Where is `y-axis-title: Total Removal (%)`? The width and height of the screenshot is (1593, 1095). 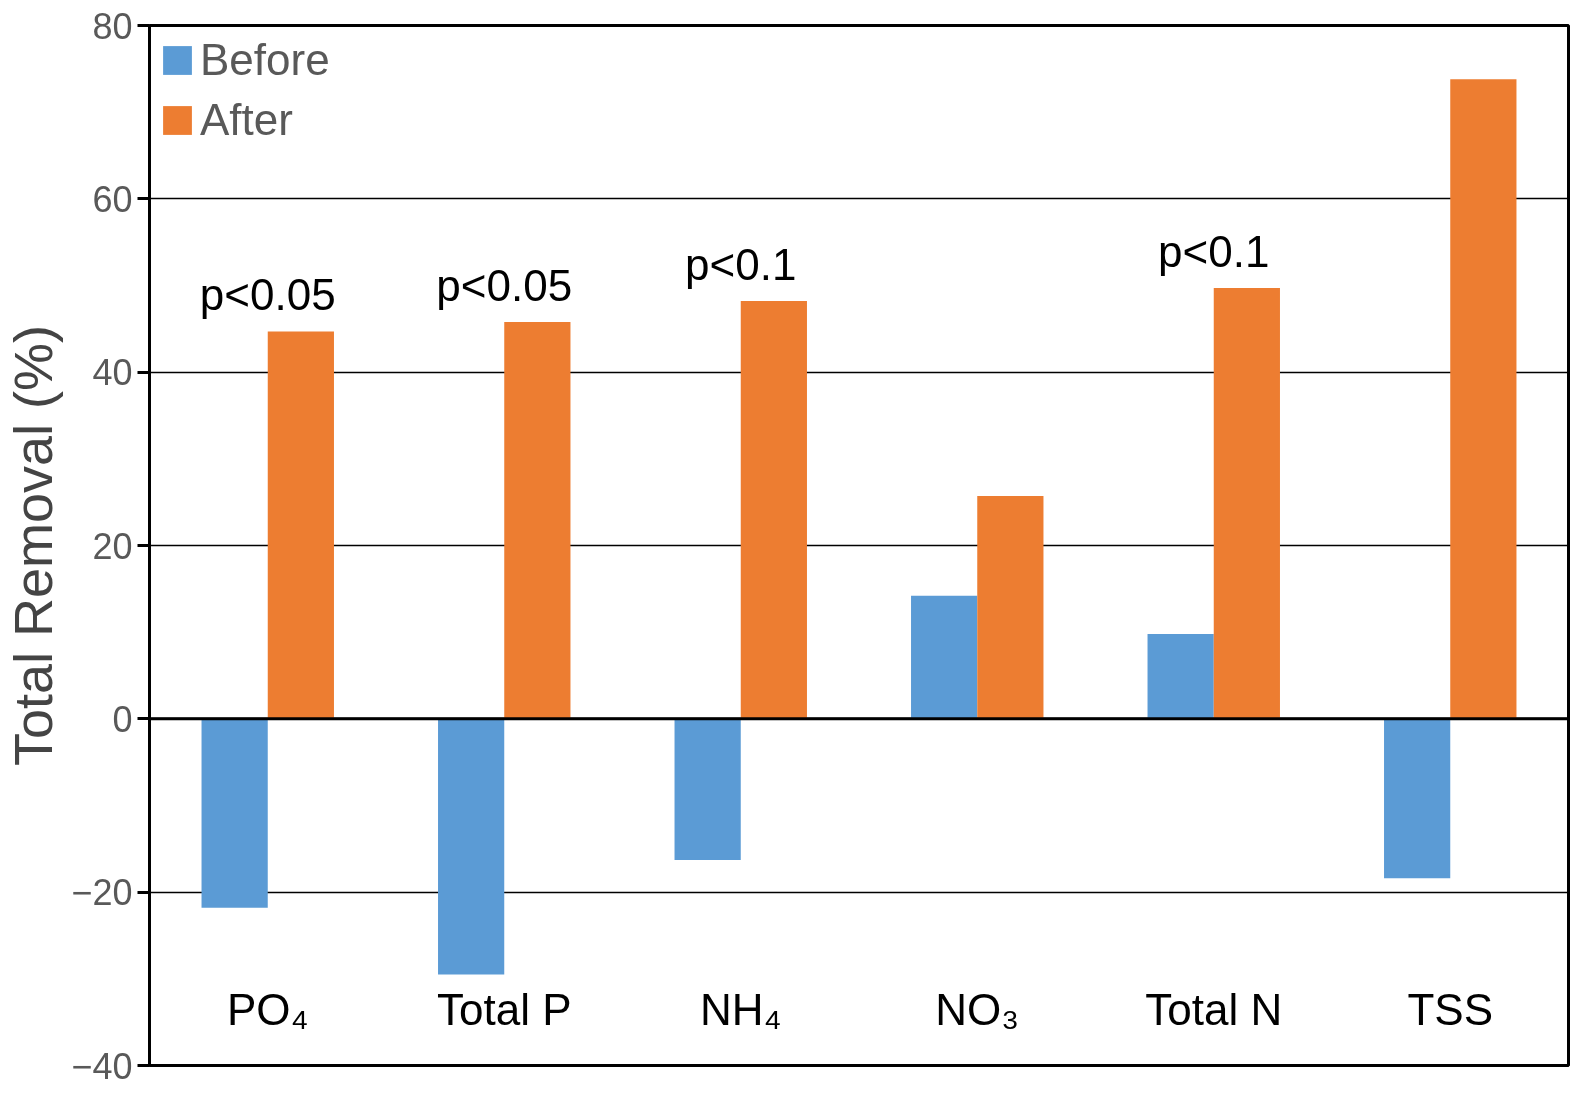 y-axis-title: Total Removal (%) is located at coordinates (33, 545).